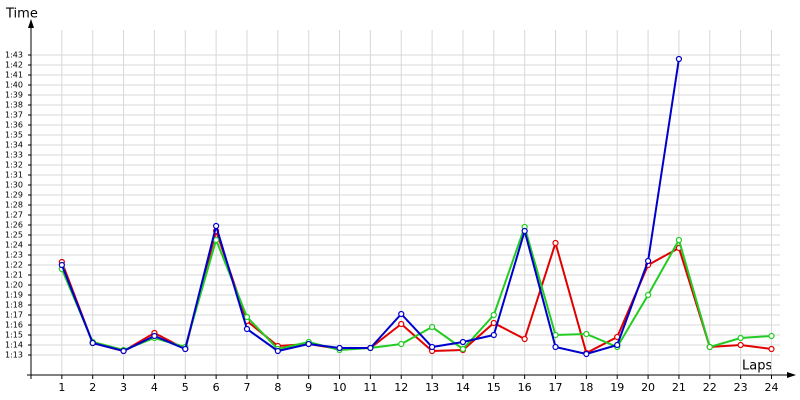  What do you see at coordinates (14, 145) in the screenshot?
I see `y-tick-label: 1:34` at bounding box center [14, 145].